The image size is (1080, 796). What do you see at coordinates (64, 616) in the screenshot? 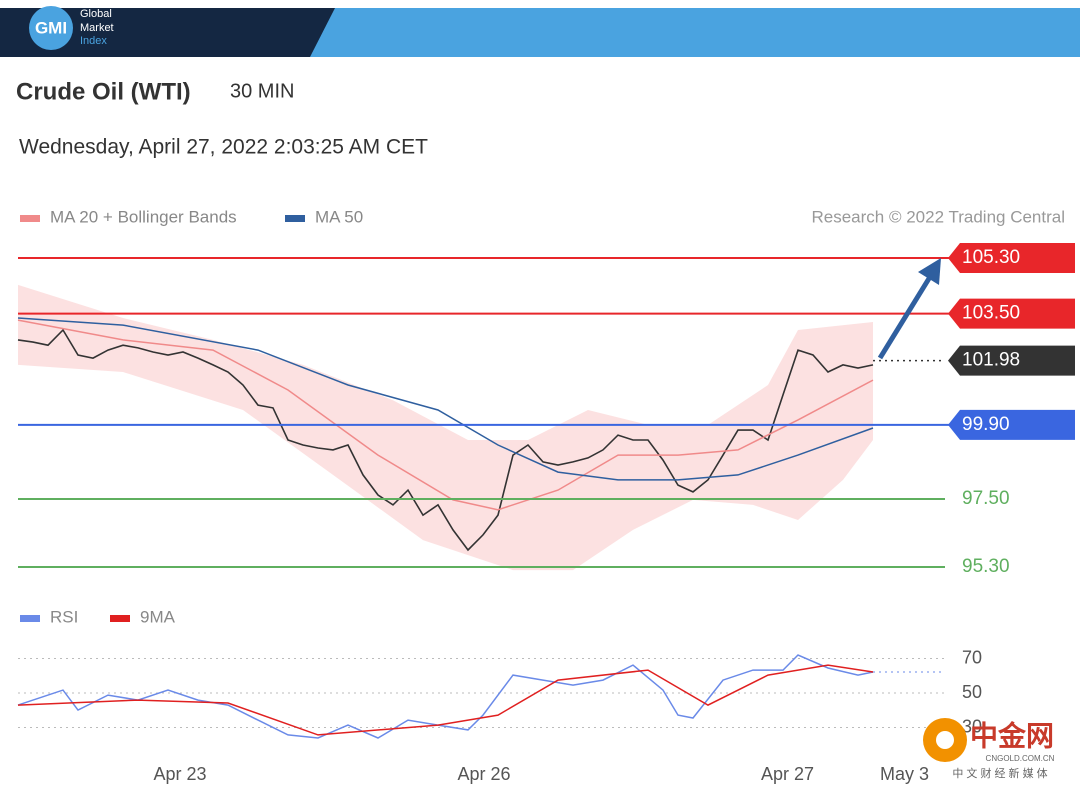
I see `legend-label: RSI` at bounding box center [64, 616].